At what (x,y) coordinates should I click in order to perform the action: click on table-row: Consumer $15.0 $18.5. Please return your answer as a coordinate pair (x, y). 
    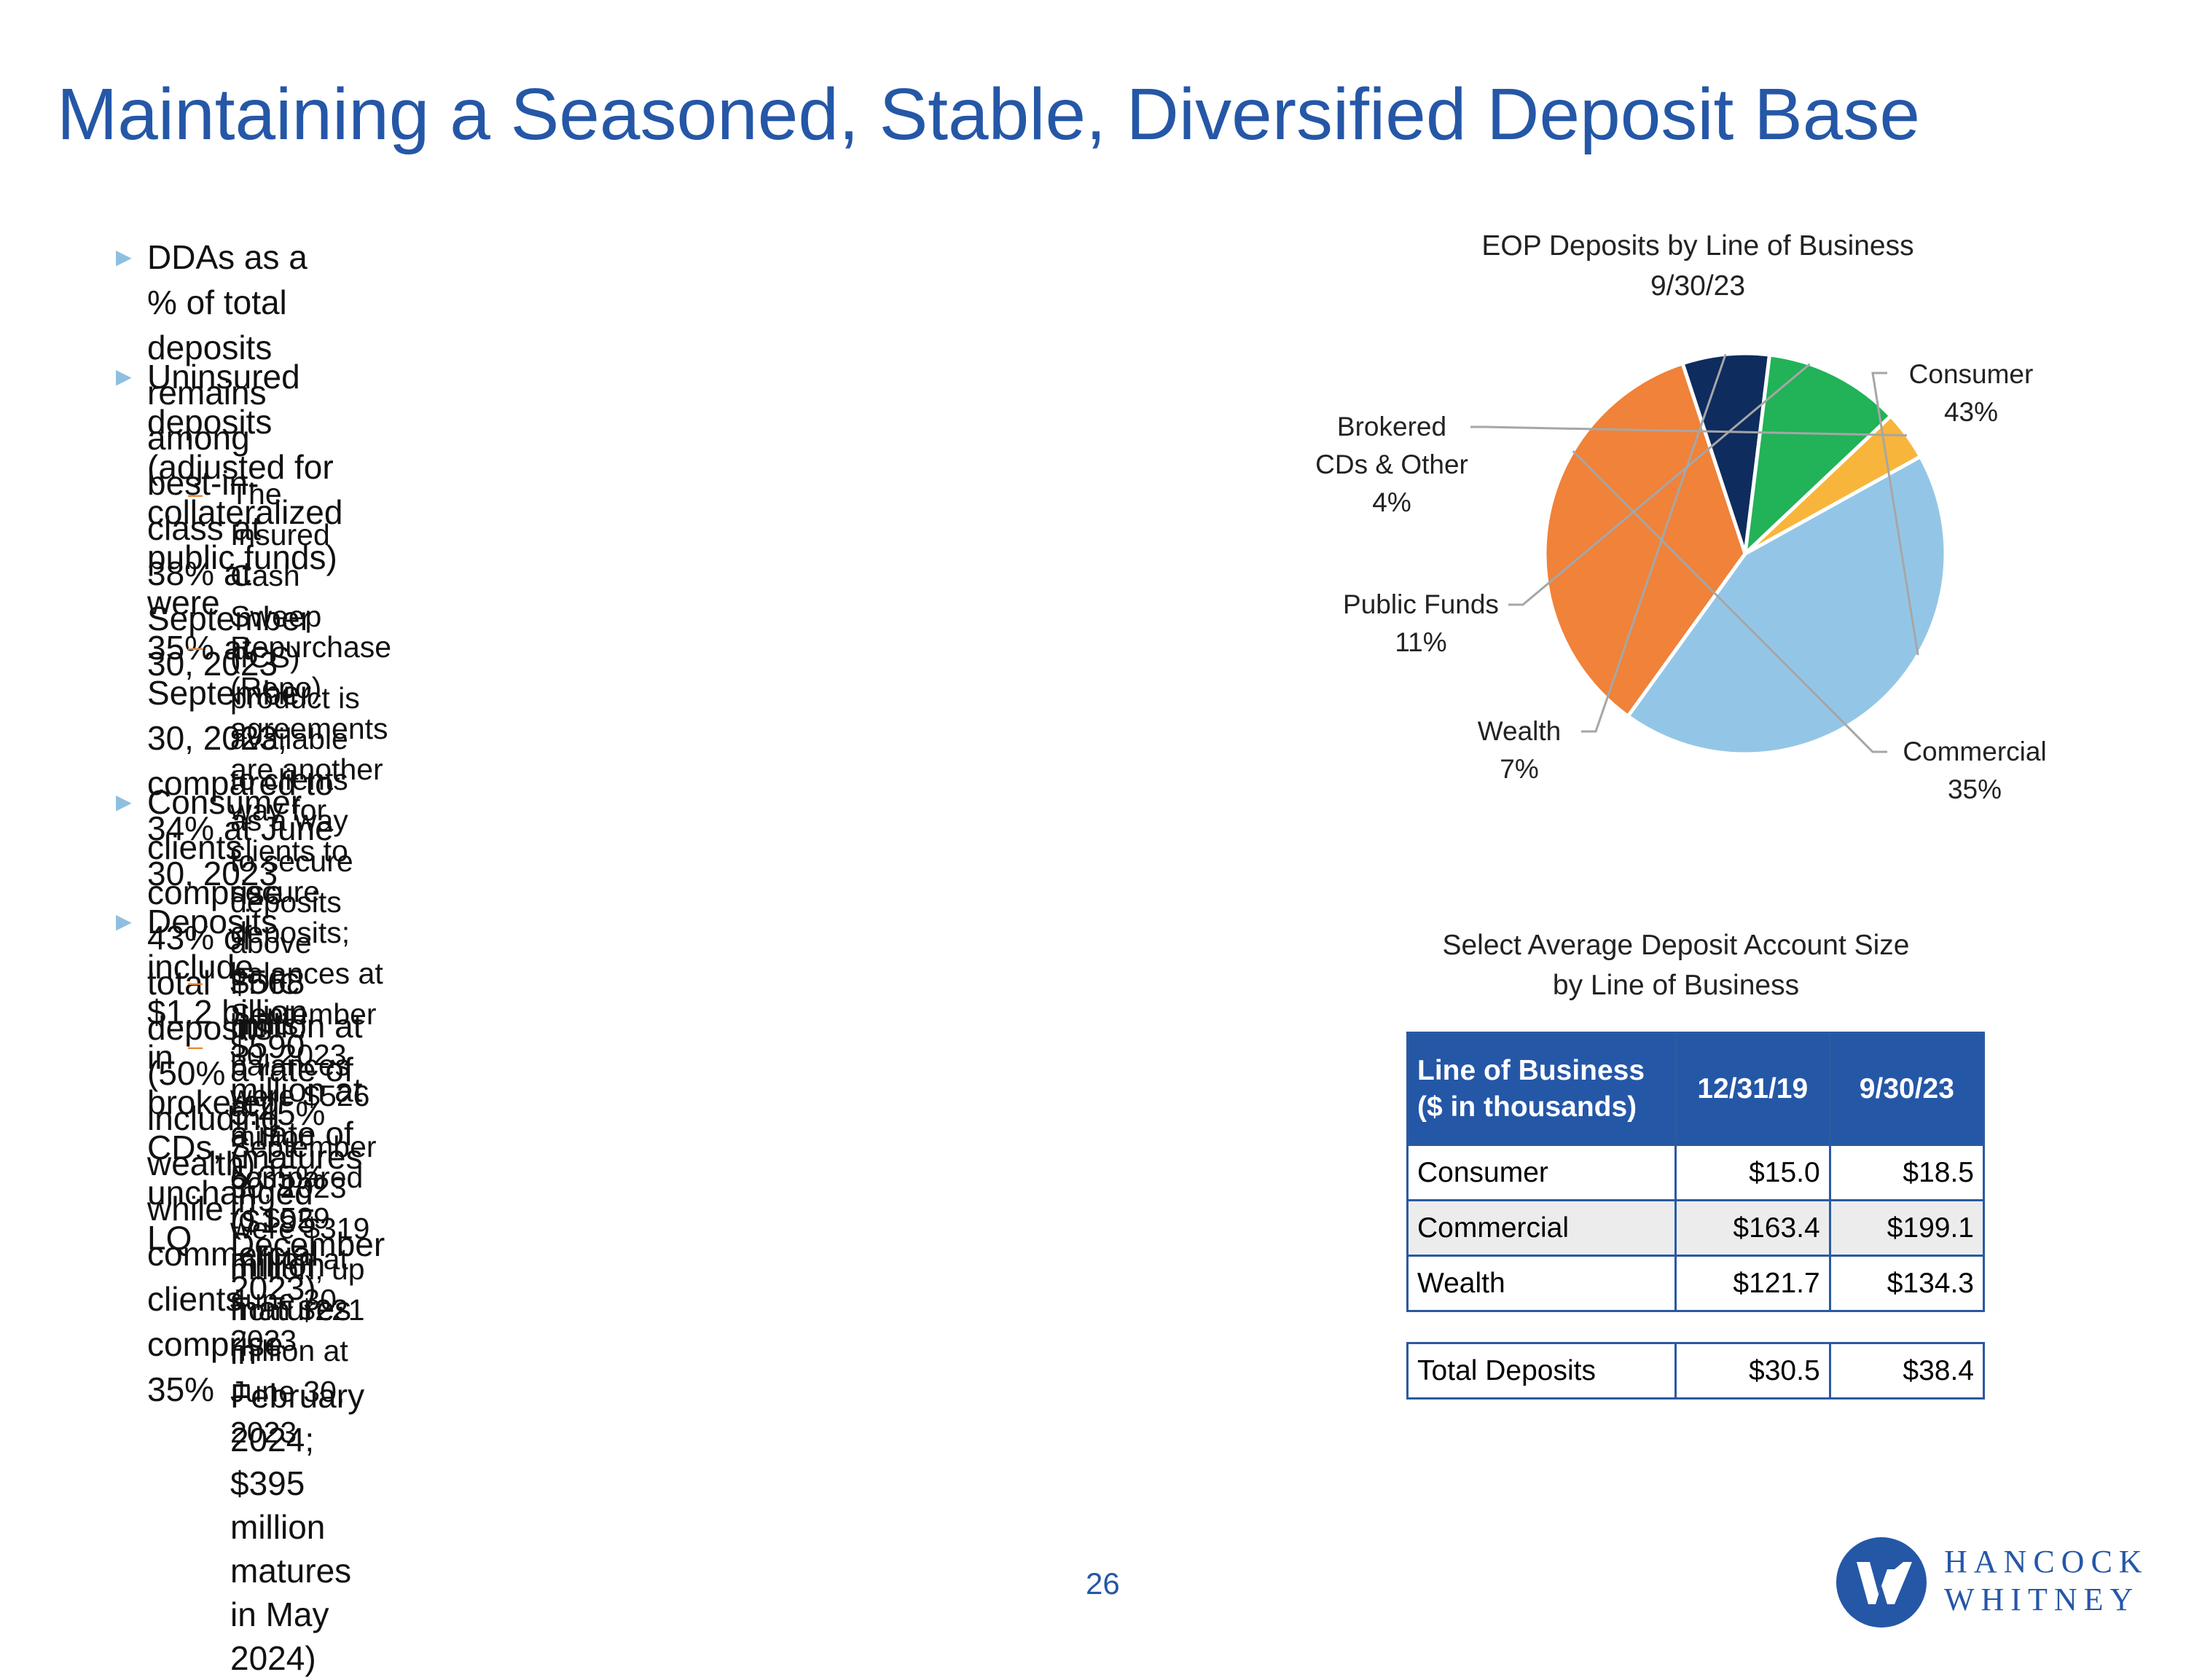
    Looking at the image, I should click on (1696, 1172).